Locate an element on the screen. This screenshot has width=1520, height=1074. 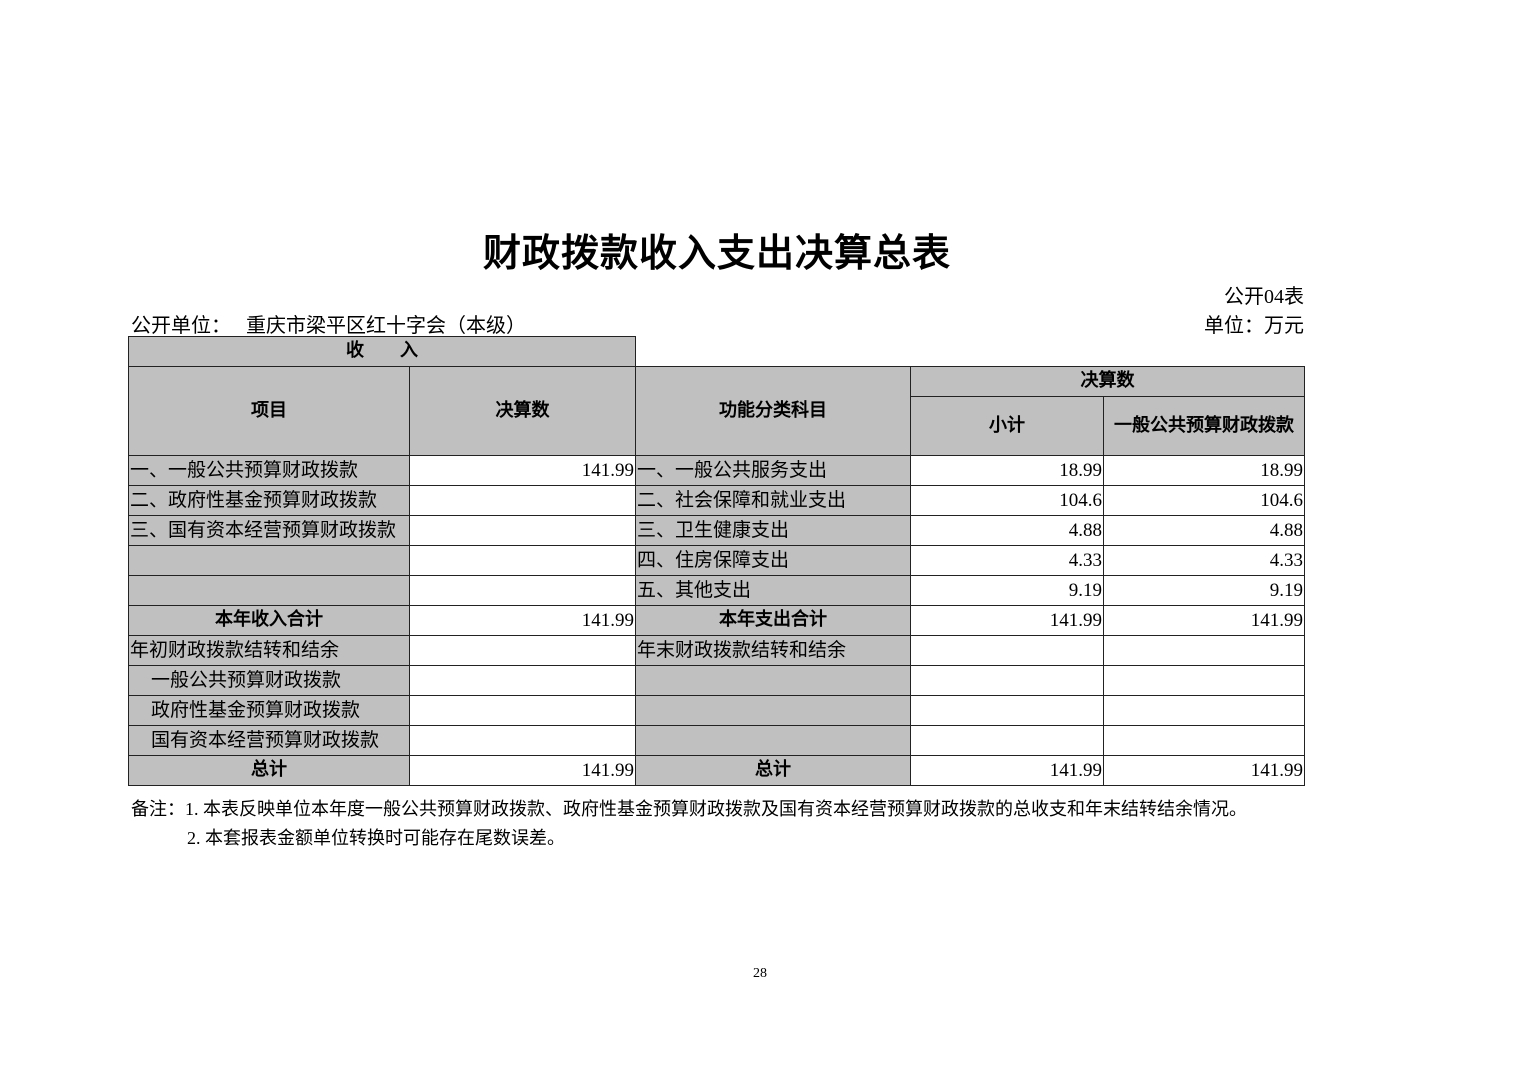
general-budget-cell: 4.88 is located at coordinates (1204, 530).